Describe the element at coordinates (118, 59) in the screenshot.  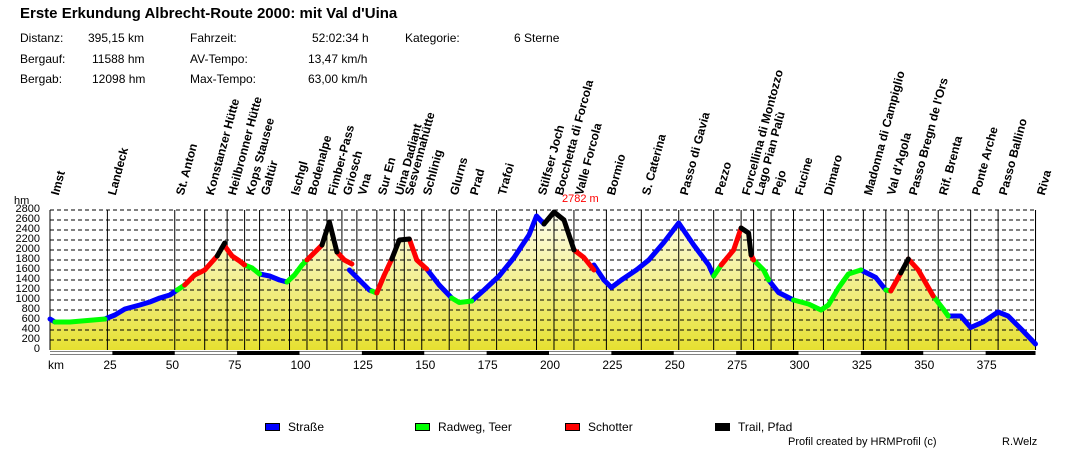
I see `bergauf-value: 11588 hm` at that location.